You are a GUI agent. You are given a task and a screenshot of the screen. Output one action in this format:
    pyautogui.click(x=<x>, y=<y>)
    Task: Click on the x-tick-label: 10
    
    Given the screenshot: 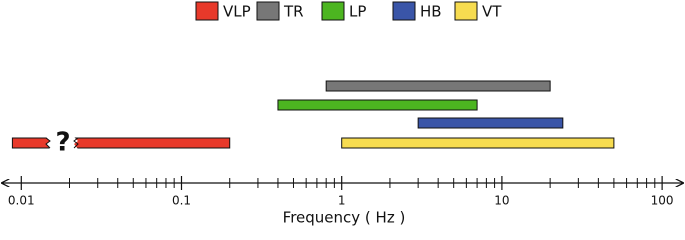 What is the action you would take?
    pyautogui.click(x=501, y=201)
    